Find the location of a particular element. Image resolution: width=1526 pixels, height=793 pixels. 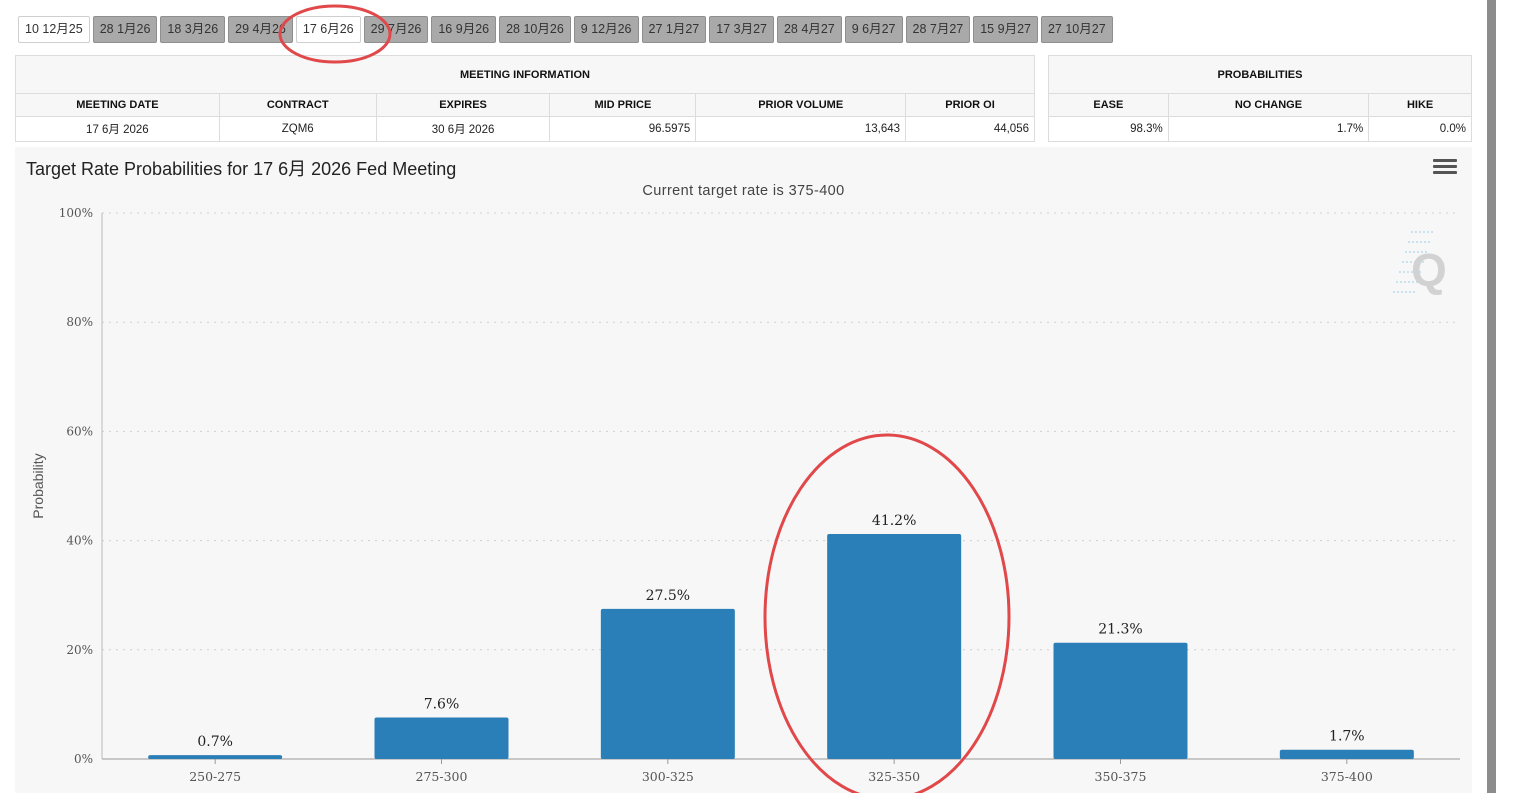

data-label: 1.7% is located at coordinates (1347, 737).